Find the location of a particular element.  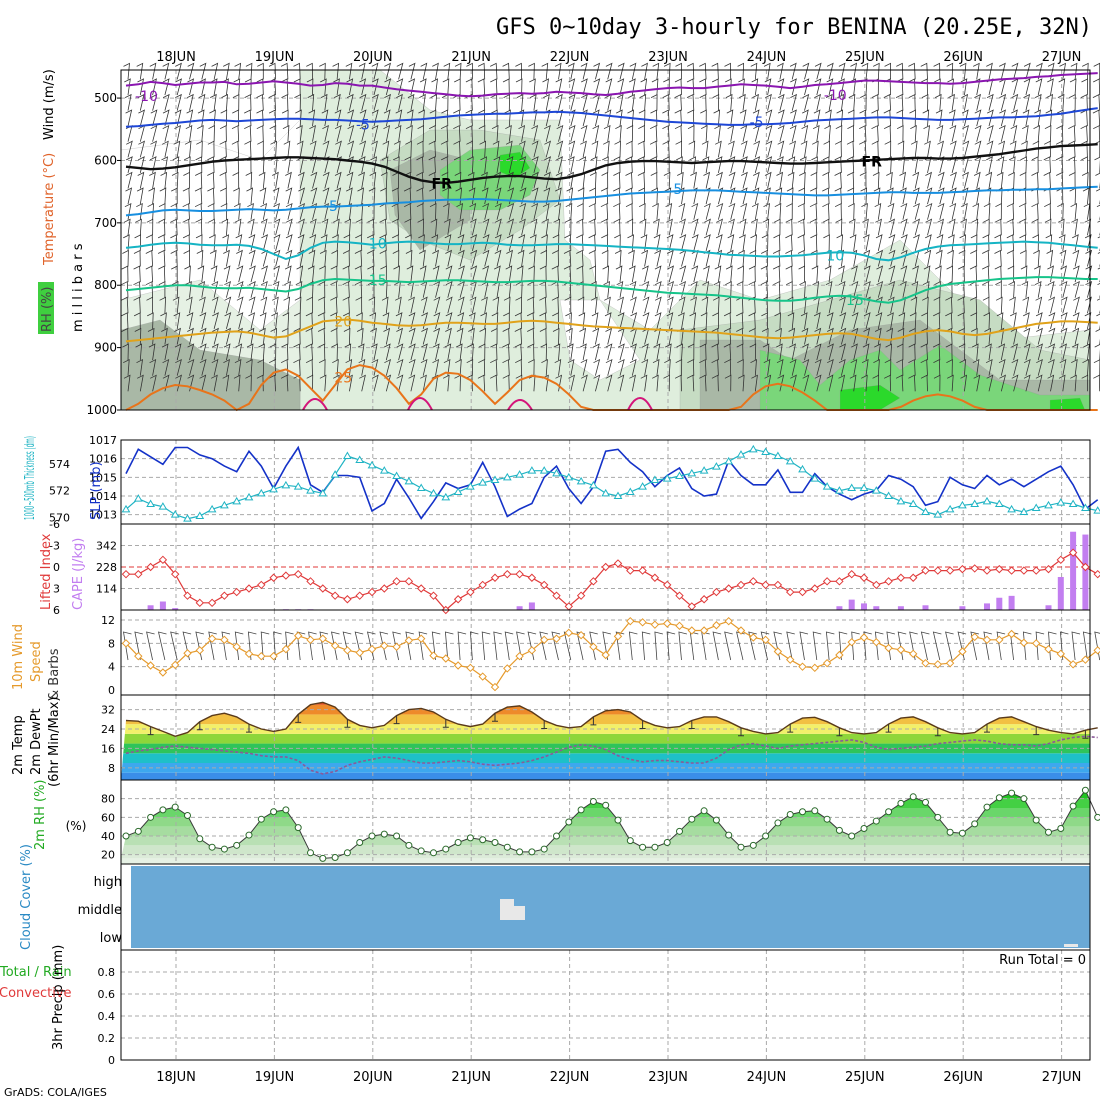

temp-minmax-bar is located at coordinates (839, 732).